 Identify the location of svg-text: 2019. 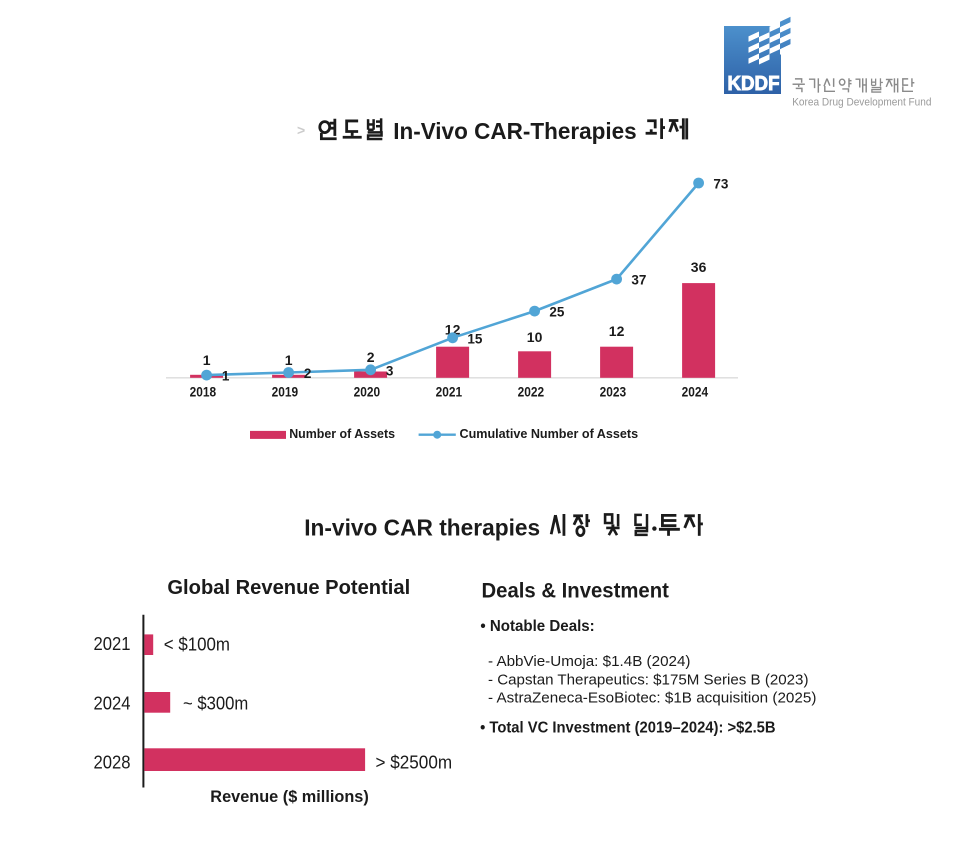
(285, 392).